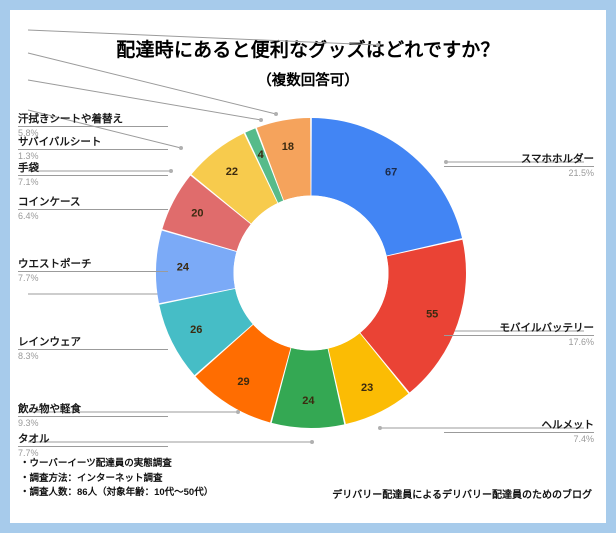 The image size is (616, 533). What do you see at coordinates (519, 426) in the screenshot?
I see `callout-label-helmet: ヘルメット` at bounding box center [519, 426].